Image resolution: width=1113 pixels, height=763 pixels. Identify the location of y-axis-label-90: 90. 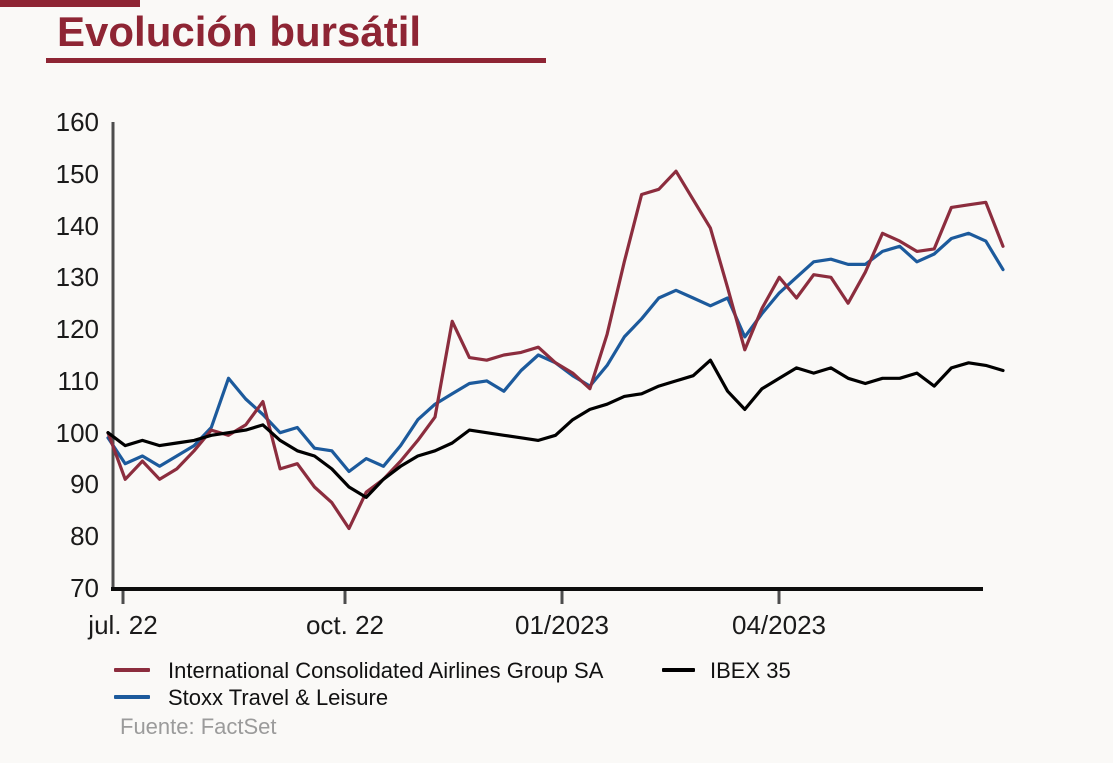
(84, 484).